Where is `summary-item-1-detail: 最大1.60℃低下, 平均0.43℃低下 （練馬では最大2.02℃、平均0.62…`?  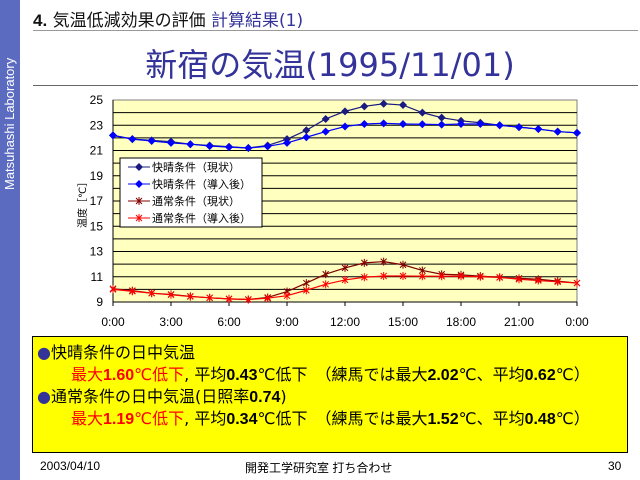
summary-item-1-detail: 最大1.60℃低下, 平均0.43℃低下 （練馬では最大2.02℃、平均0.62… is located at coordinates (330, 375).